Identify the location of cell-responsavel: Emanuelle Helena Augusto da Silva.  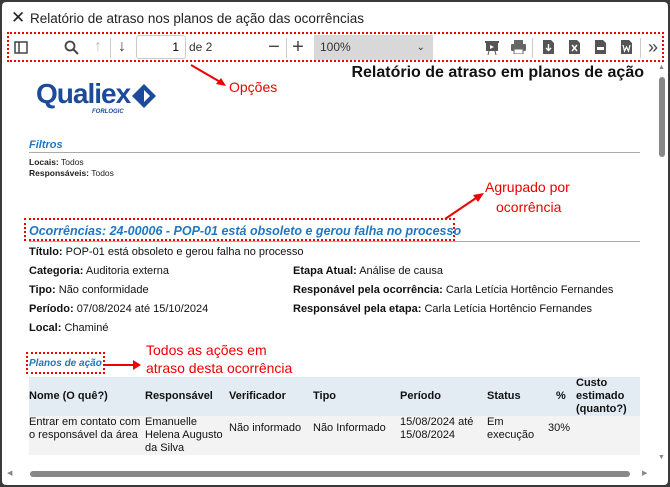
(184, 435).